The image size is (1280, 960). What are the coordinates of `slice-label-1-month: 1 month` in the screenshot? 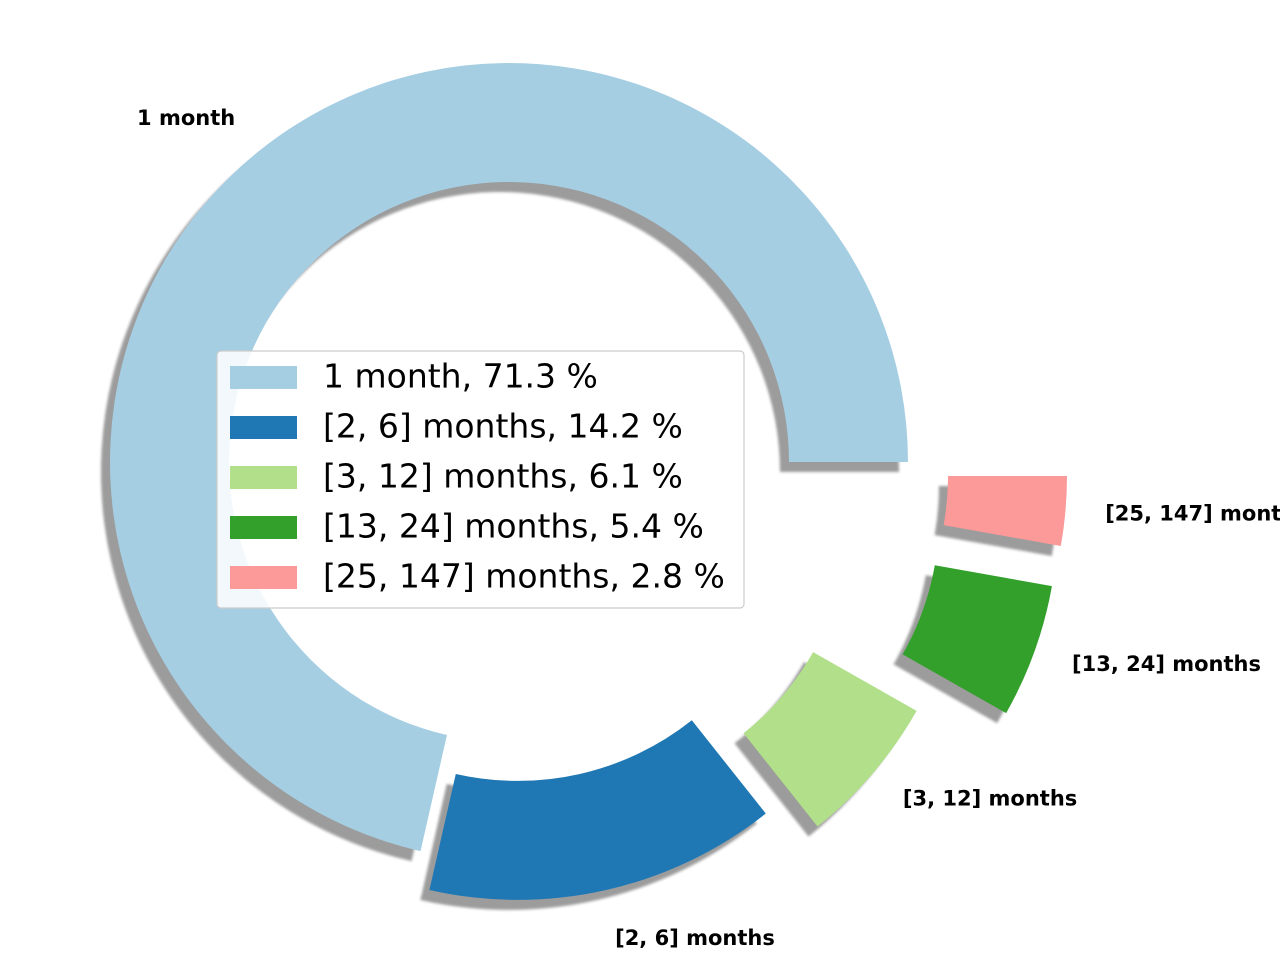 It's located at (186, 118).